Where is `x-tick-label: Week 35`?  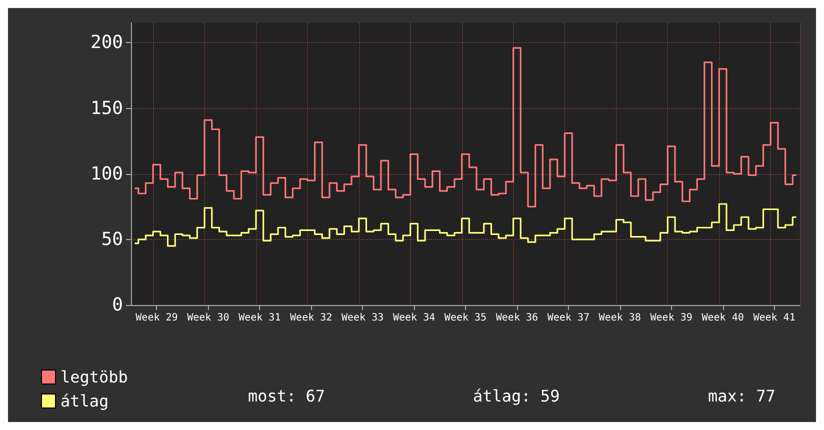
x-tick-label: Week 35 is located at coordinates (465, 318).